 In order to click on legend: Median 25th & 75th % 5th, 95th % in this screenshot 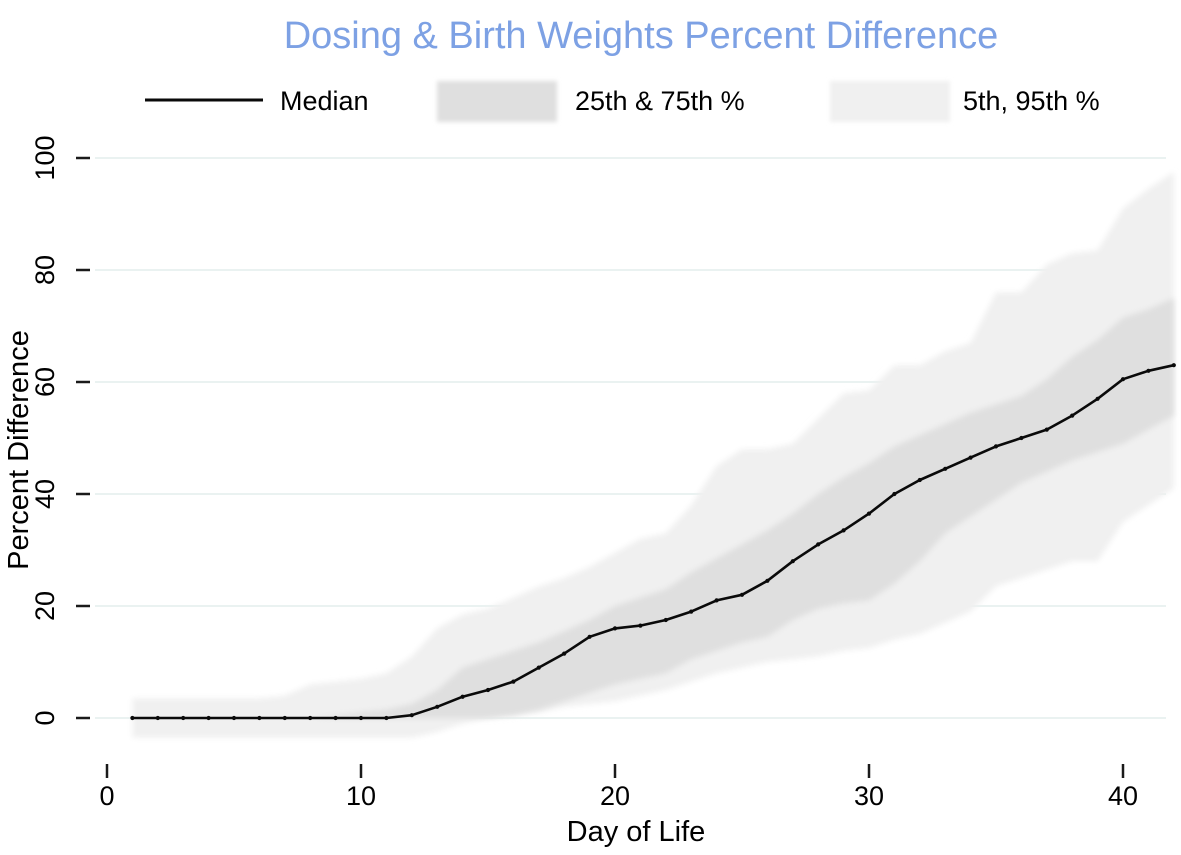, I will do `click(622, 101)`.